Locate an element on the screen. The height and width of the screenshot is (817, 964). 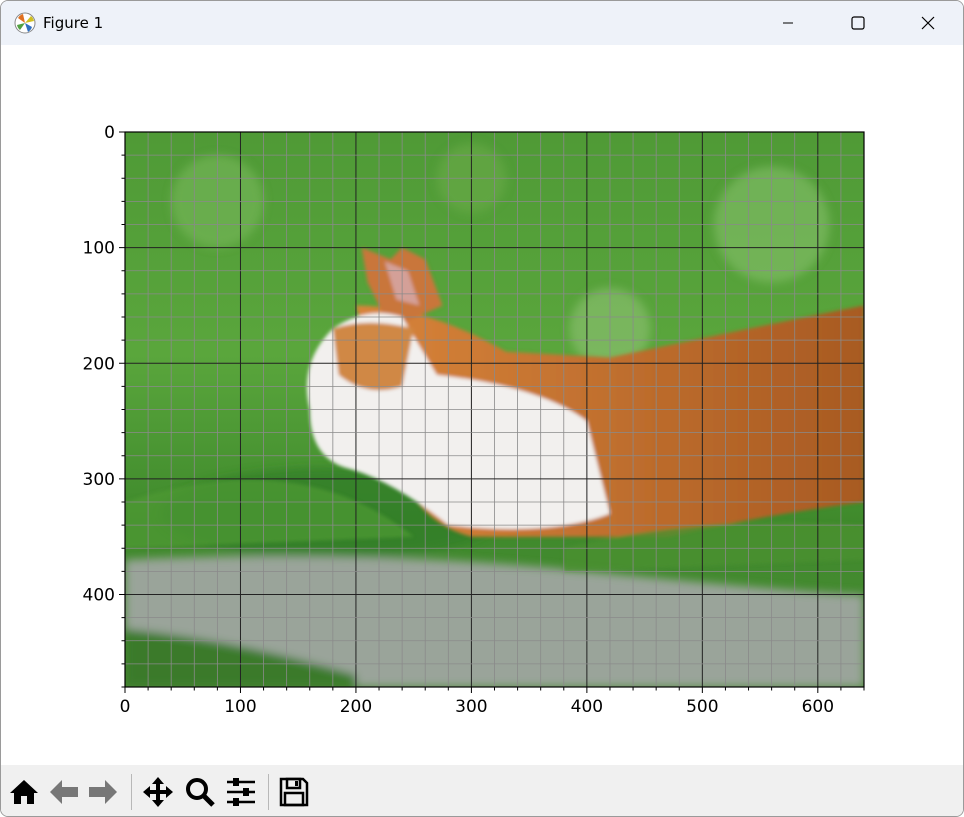
home-icon is located at coordinates (24, 792).